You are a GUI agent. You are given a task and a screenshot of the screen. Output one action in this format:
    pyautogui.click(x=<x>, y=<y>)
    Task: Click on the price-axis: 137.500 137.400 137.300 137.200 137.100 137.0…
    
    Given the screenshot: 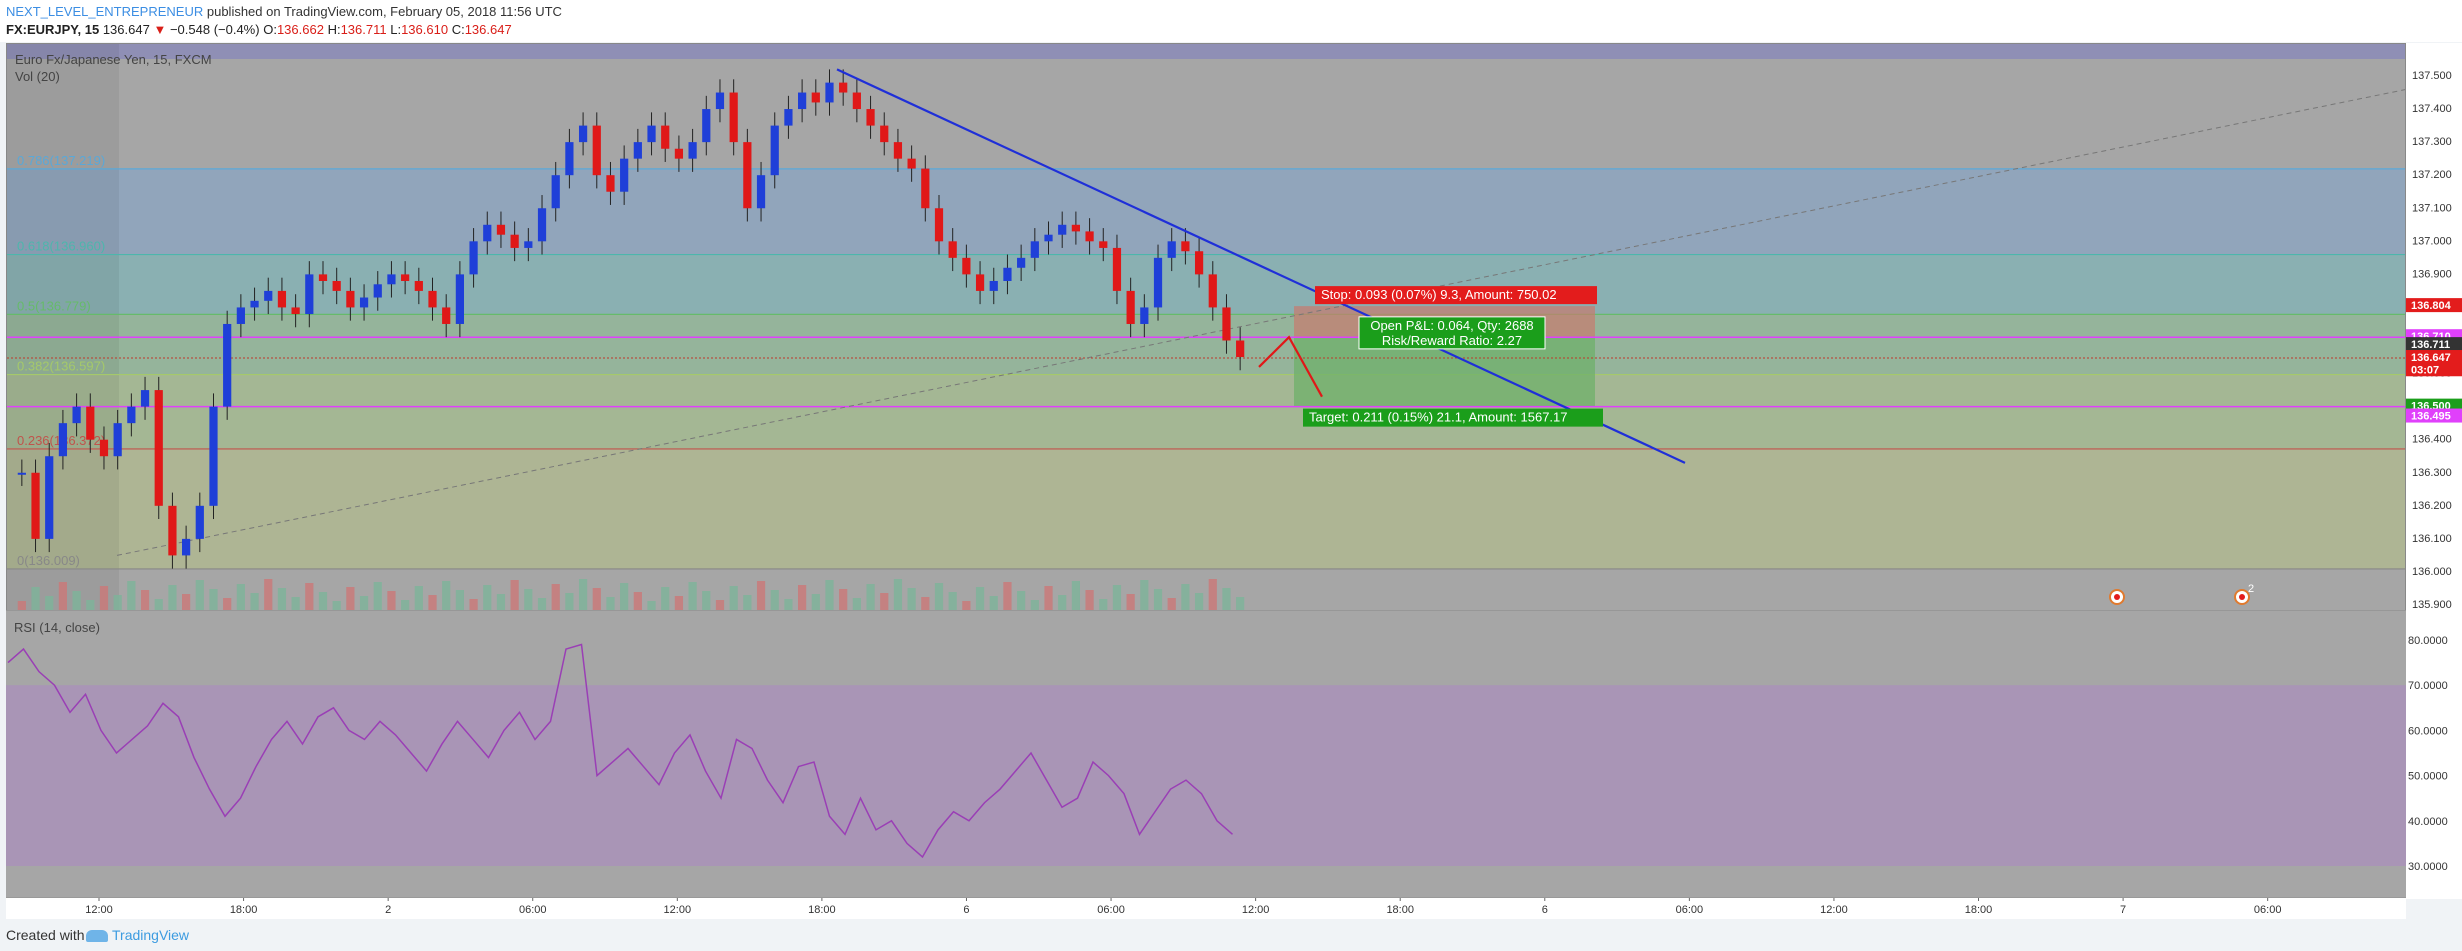 What is the action you would take?
    pyautogui.click(x=2434, y=471)
    